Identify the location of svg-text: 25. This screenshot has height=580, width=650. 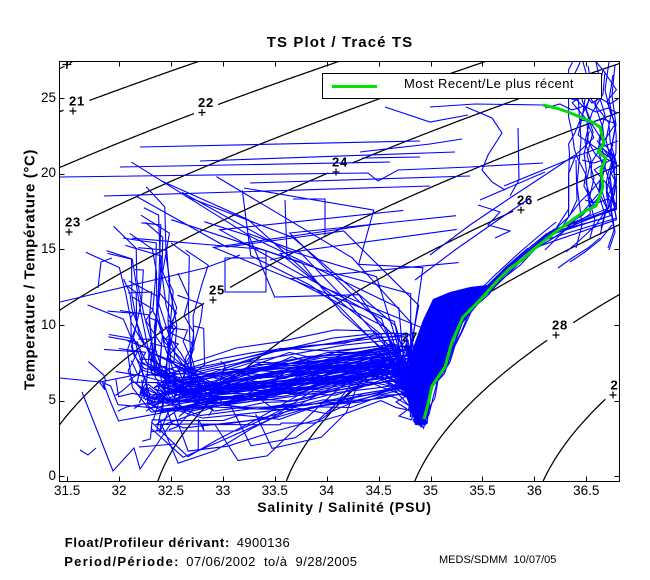
(217, 290).